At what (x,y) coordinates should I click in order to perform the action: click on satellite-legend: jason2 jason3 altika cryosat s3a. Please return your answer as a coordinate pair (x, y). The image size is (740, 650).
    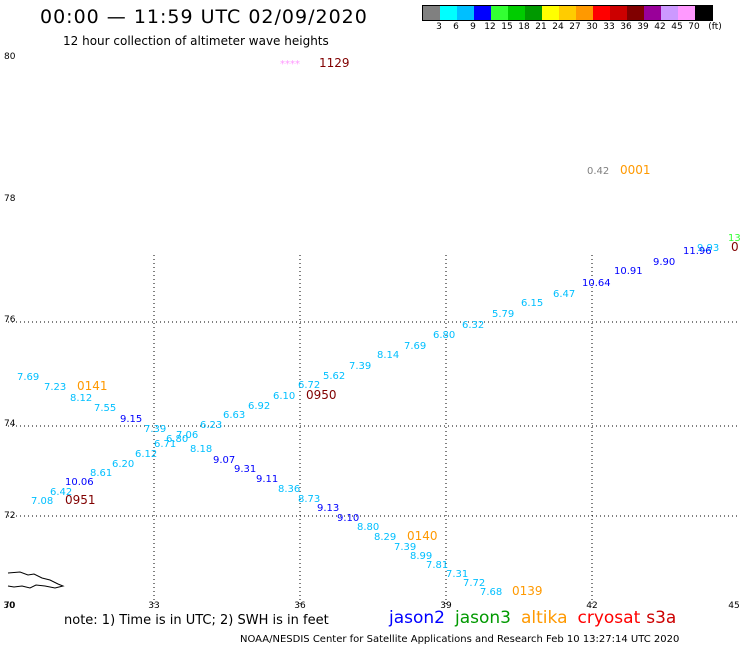
    Looking at the image, I should click on (537, 618).